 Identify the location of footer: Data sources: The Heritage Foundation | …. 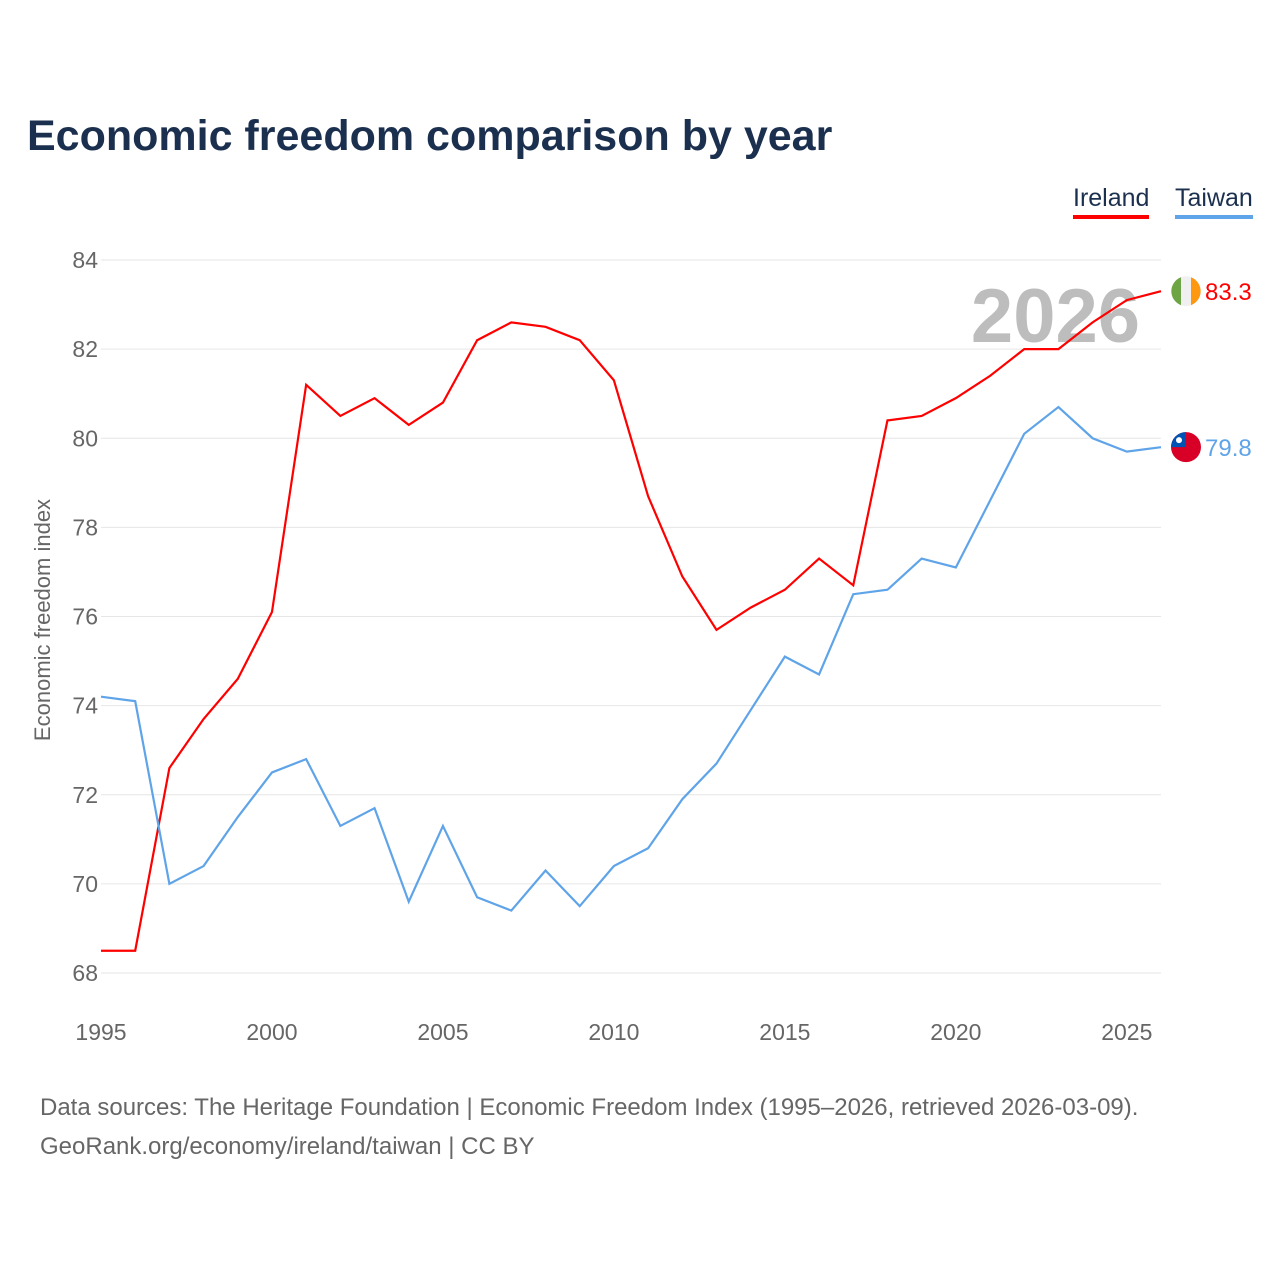
(589, 1127).